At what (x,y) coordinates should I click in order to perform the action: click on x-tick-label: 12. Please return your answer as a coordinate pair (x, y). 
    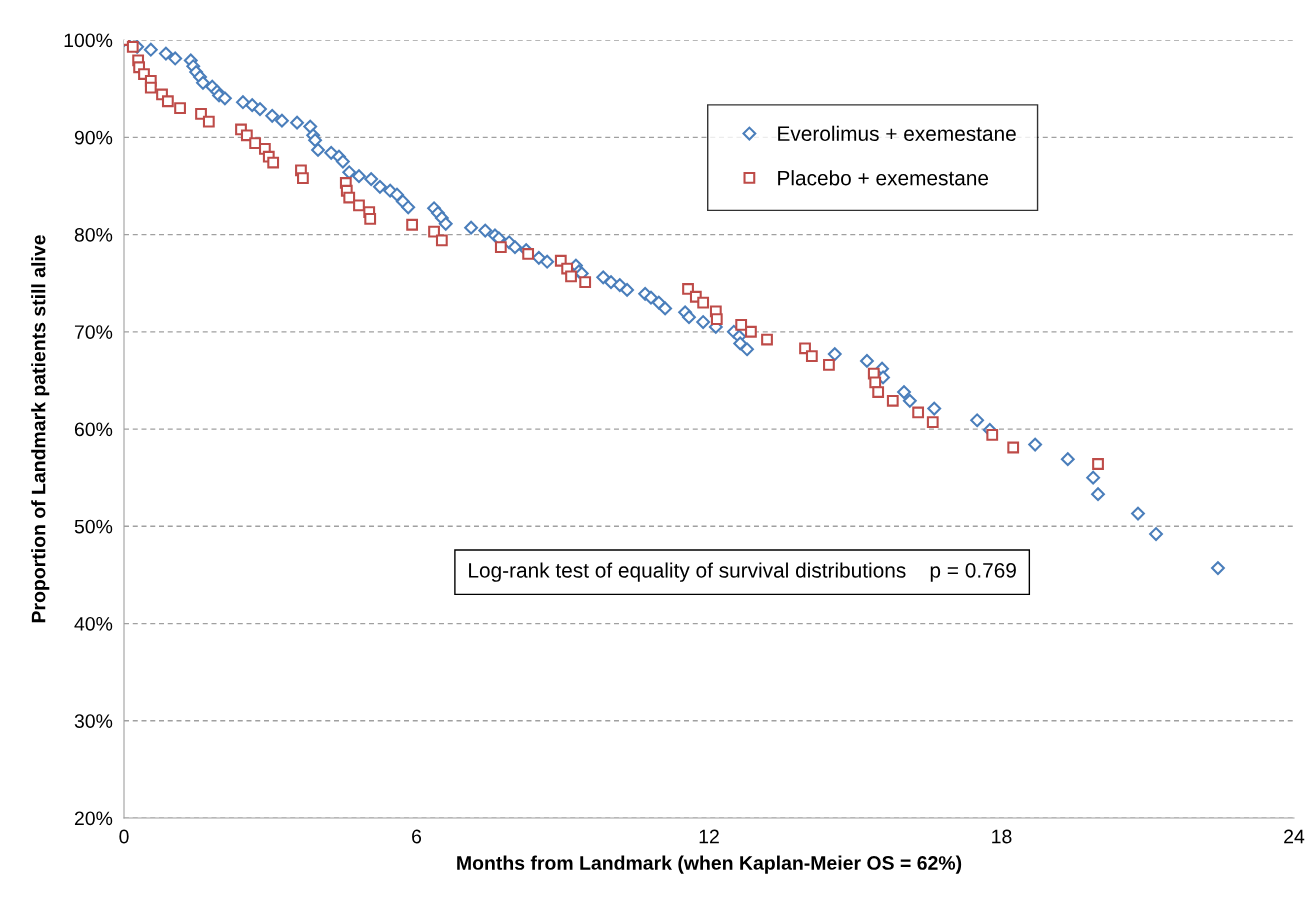
    Looking at the image, I should click on (709, 836).